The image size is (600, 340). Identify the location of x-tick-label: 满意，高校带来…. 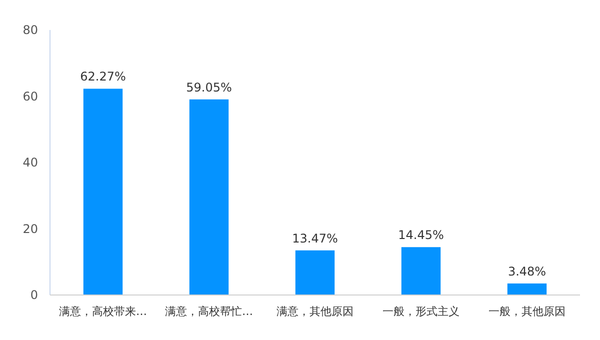
(103, 311).